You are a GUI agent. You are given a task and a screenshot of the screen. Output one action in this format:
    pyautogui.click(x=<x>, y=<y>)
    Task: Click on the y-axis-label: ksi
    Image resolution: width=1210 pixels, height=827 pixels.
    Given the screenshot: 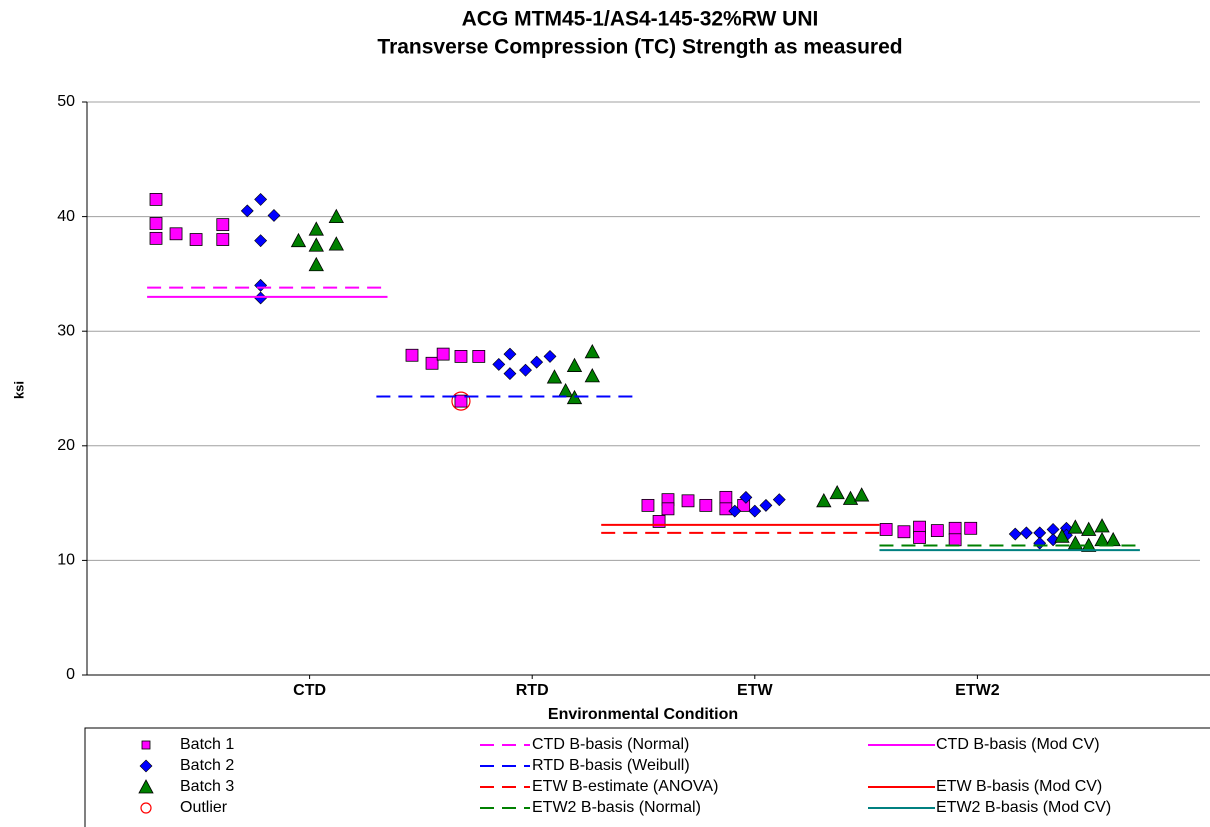 What is the action you would take?
    pyautogui.click(x=18, y=390)
    